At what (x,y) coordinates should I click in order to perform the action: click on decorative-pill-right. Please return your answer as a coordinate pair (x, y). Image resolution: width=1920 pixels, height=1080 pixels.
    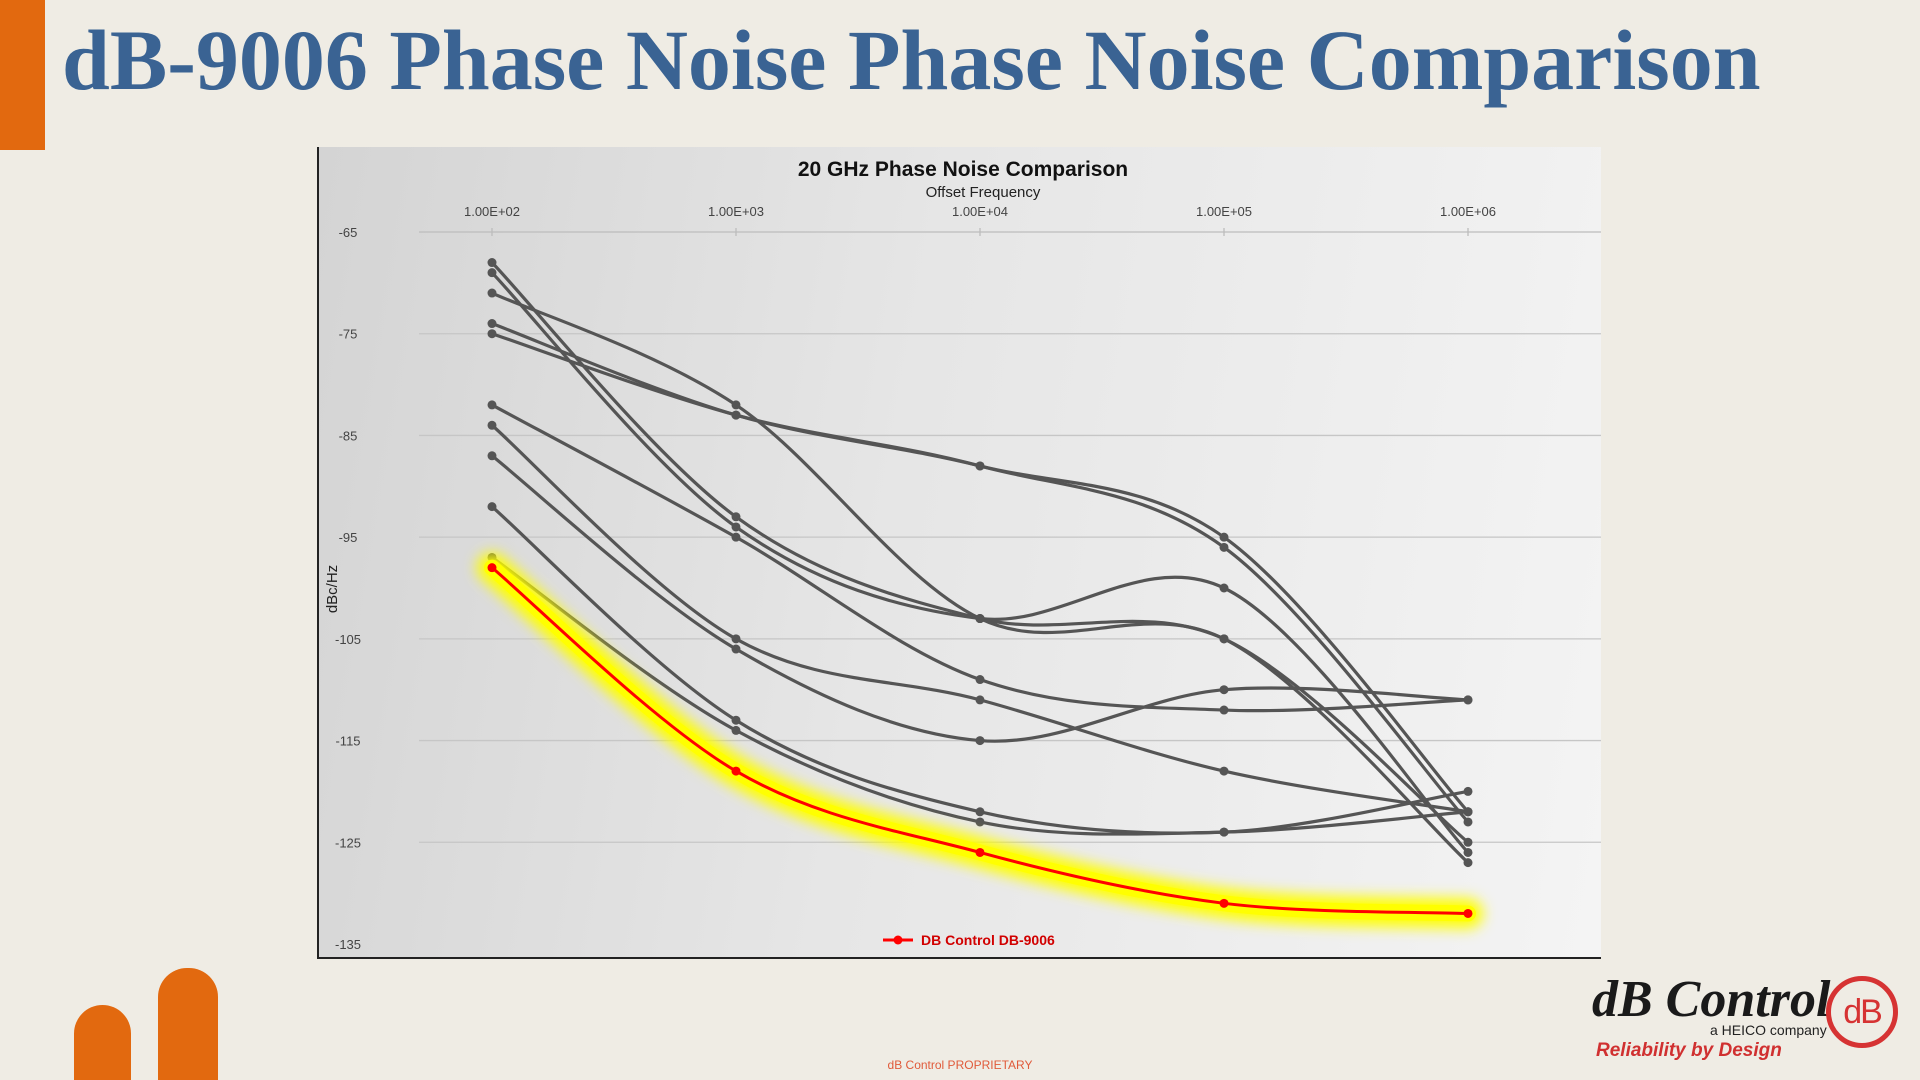
    Looking at the image, I should click on (188, 1024).